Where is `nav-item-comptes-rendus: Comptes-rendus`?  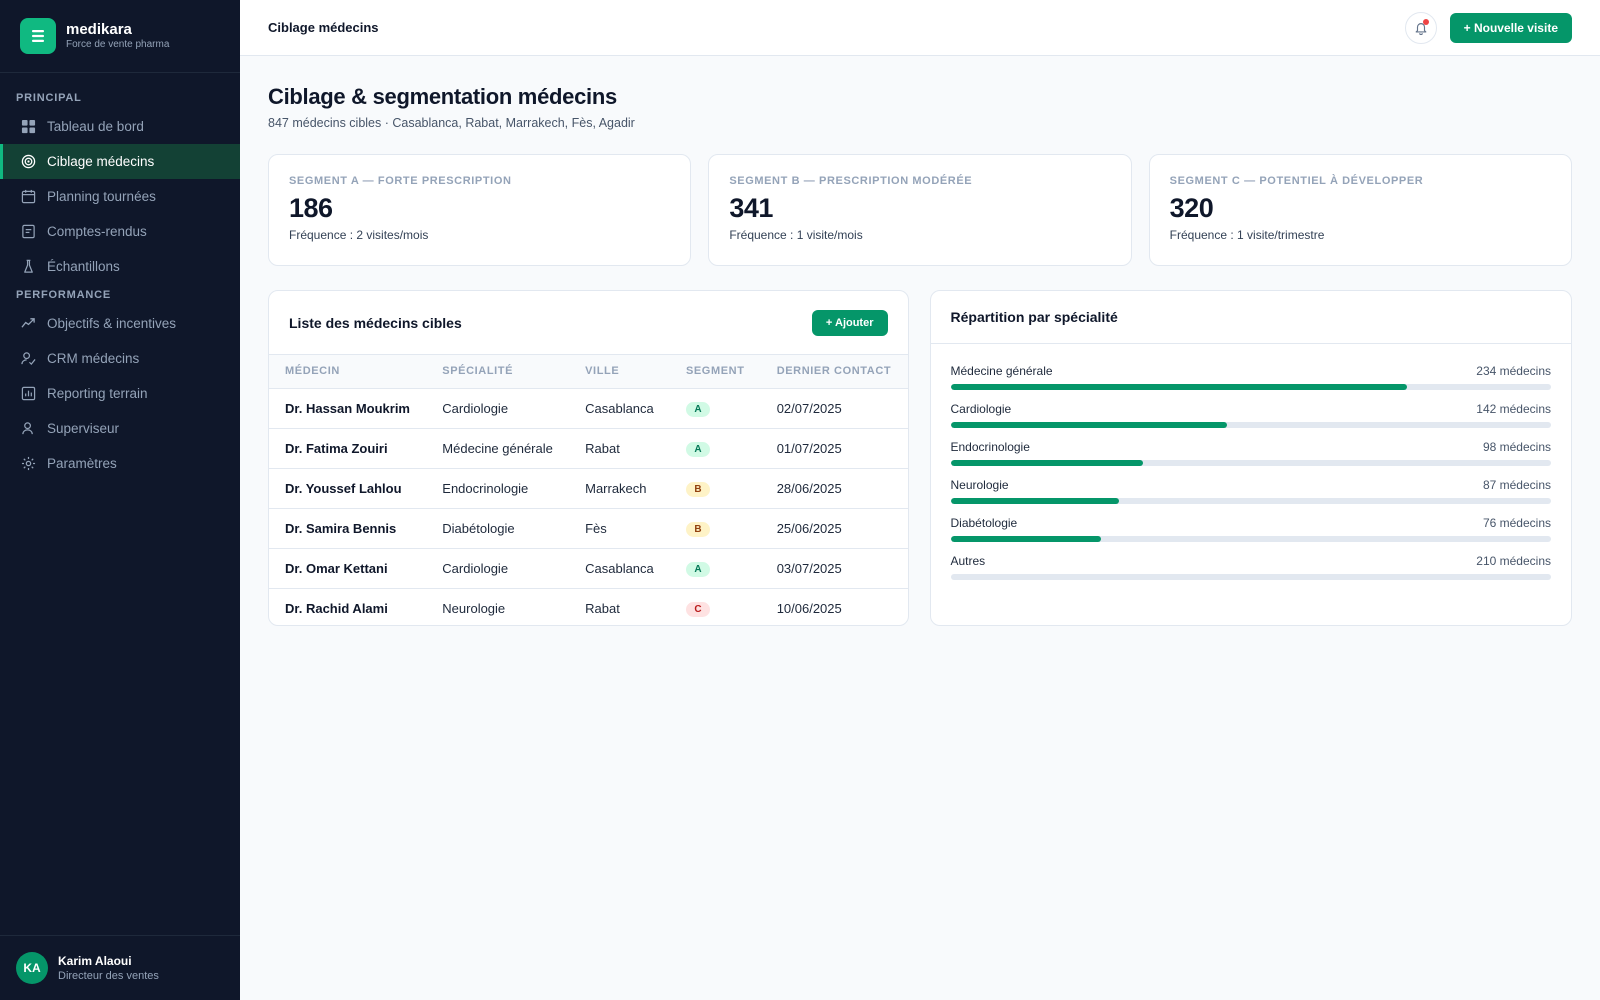 nav-item-comptes-rendus: Comptes-rendus is located at coordinates (120, 231).